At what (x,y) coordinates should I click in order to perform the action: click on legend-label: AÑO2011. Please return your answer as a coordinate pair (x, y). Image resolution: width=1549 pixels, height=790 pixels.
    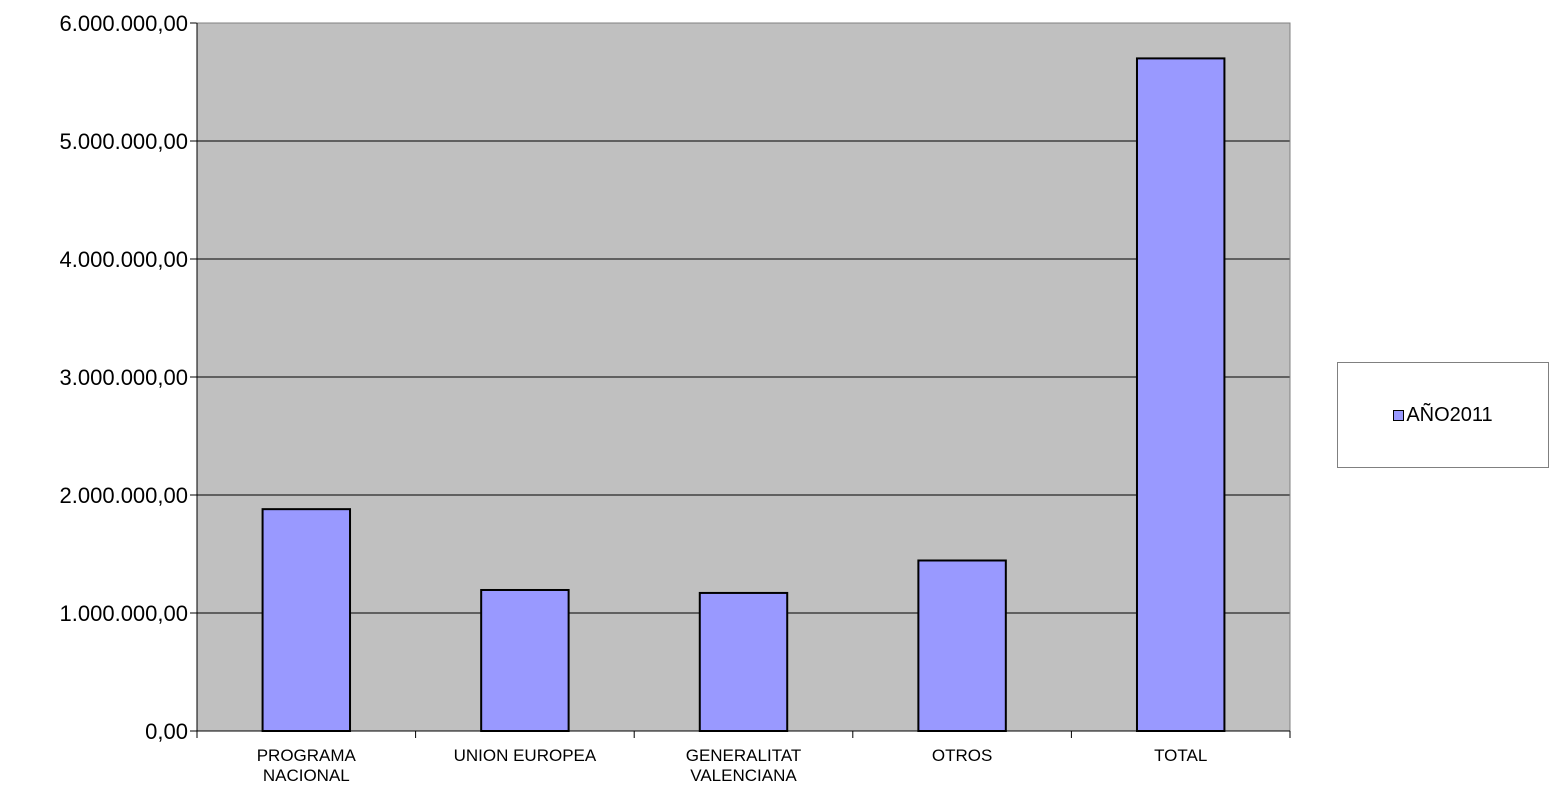
    Looking at the image, I should click on (1449, 414).